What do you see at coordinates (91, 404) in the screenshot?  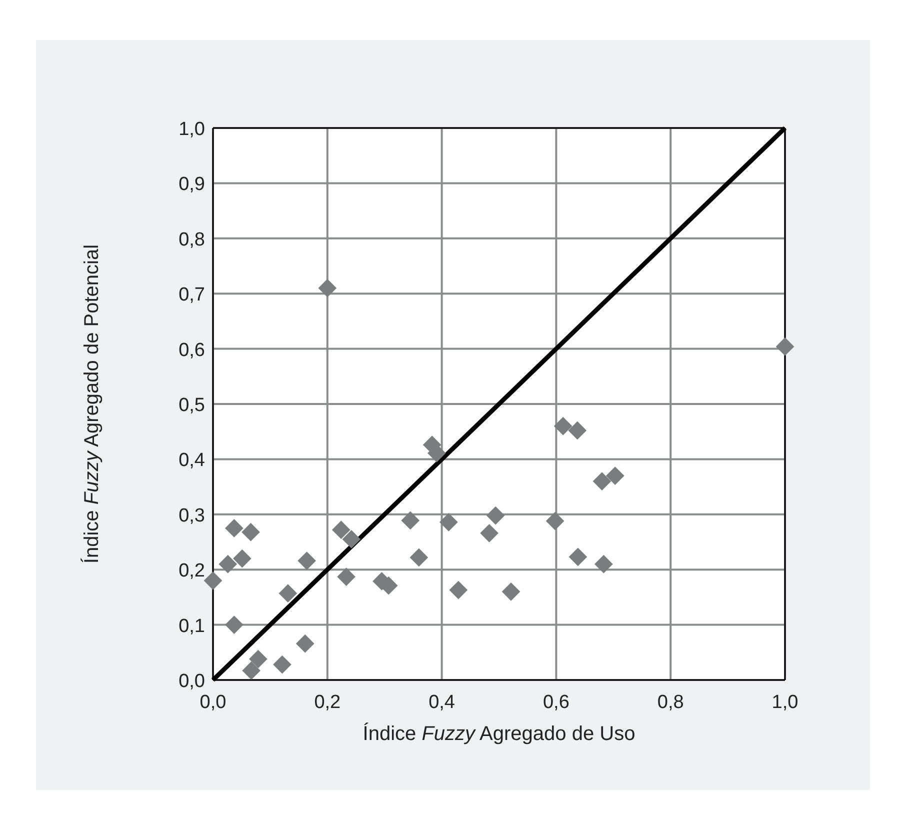 I see `y-axis-title: Índice Fuzzy Agregado de Potencial` at bounding box center [91, 404].